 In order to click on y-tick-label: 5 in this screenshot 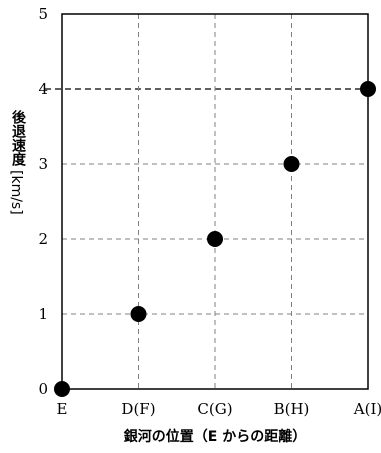, I will do `click(43, 14)`.